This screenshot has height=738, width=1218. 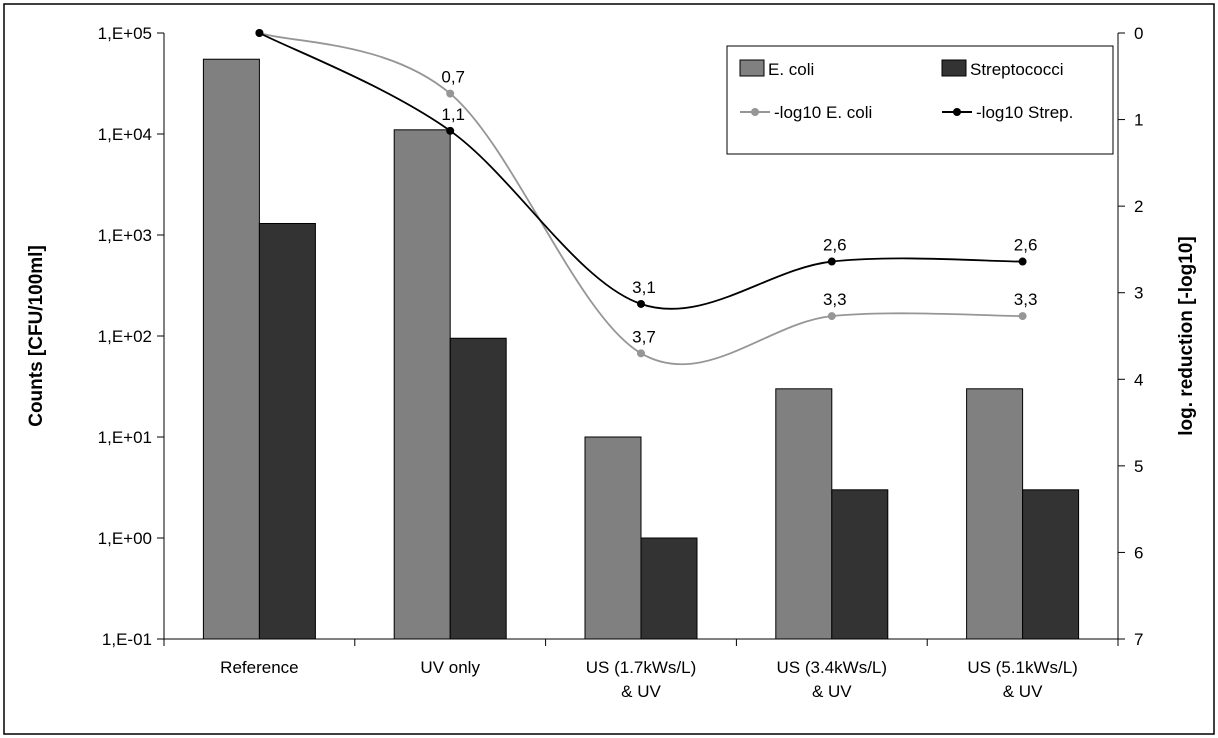 I want to click on y-tick-label: 1,E-01, so click(x=127, y=639).